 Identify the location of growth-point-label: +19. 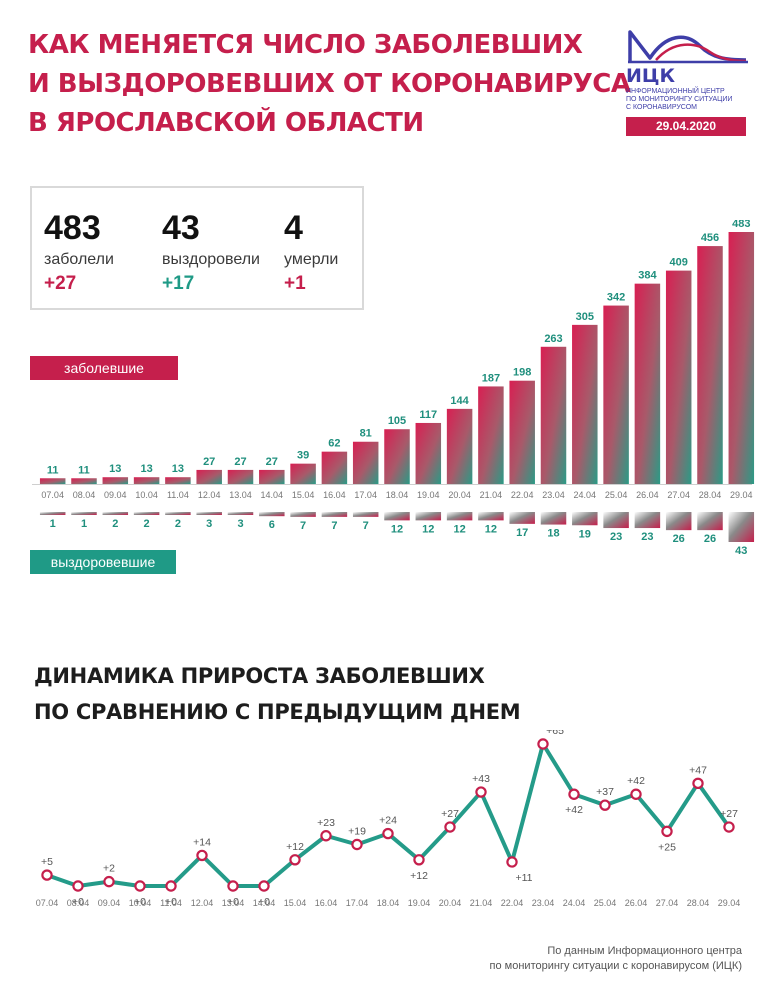
(357, 831).